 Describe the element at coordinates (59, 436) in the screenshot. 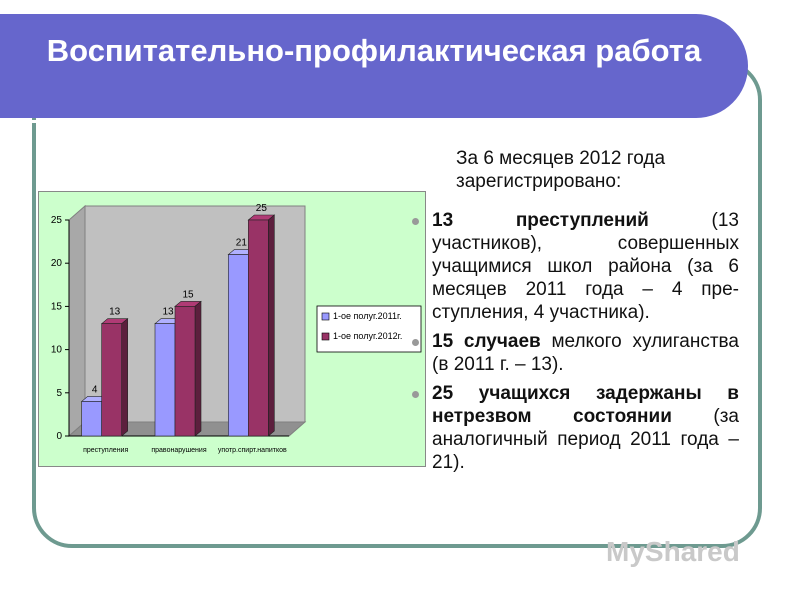

I see `y-tick-label: 0` at that location.